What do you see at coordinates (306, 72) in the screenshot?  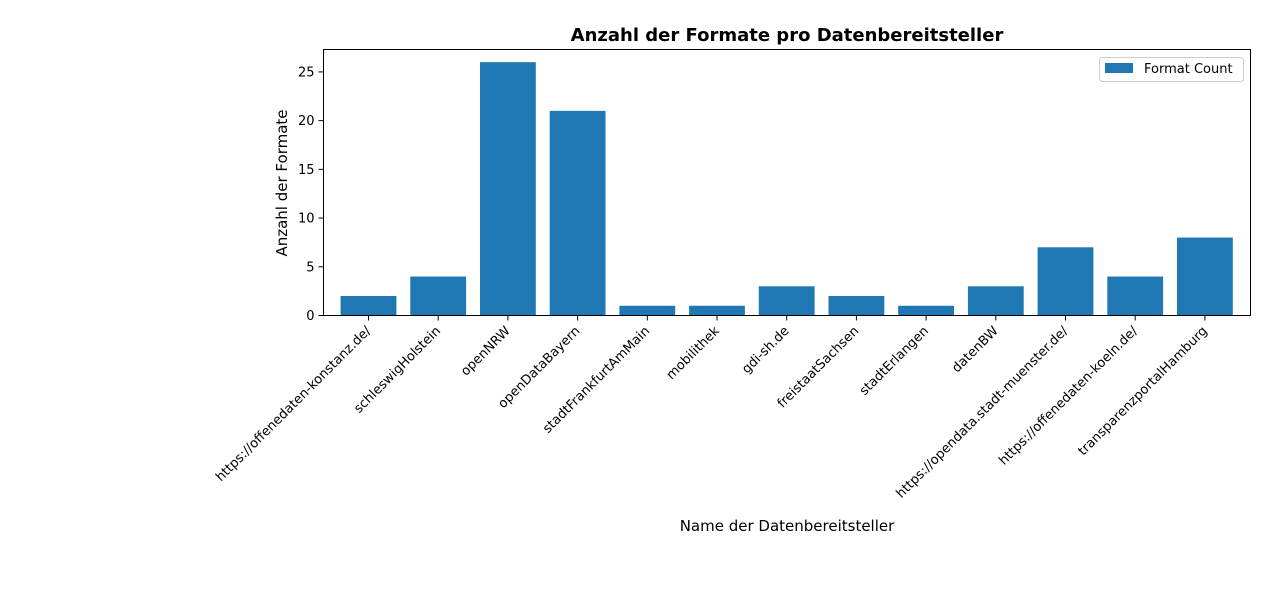 I see `y-tick-label: 25` at bounding box center [306, 72].